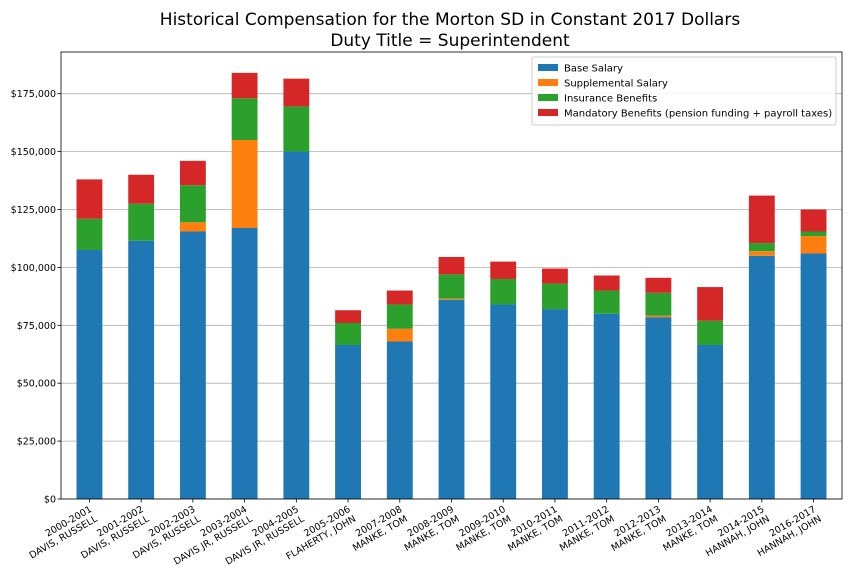 The image size is (864, 576). I want to click on legend-label: Insurance Benefits, so click(610, 99).